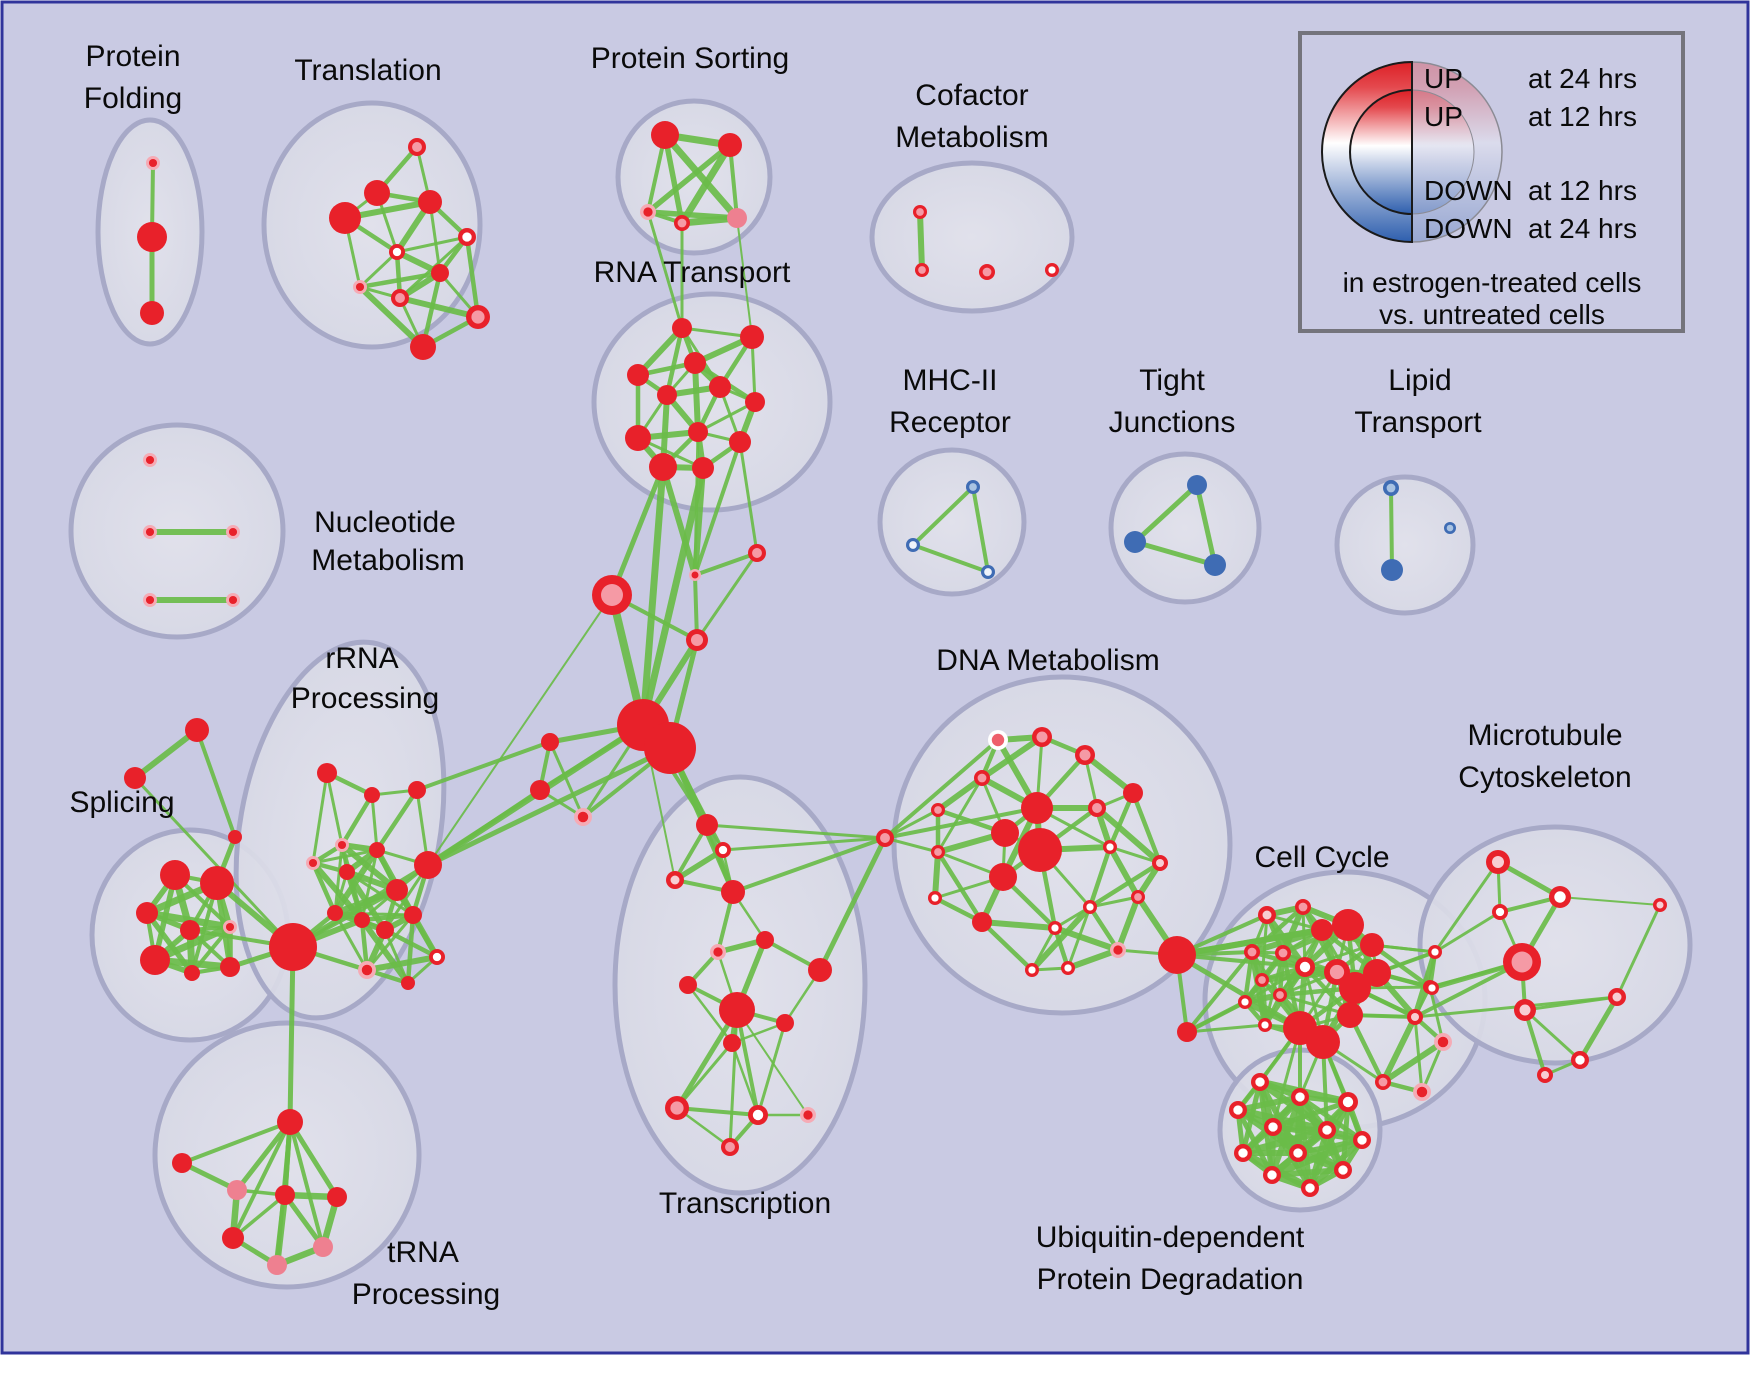  I want to click on cluster-label-ubiquitin-dependent-protein-degradation: Ubiquitin-dependent, so click(1170, 1237).